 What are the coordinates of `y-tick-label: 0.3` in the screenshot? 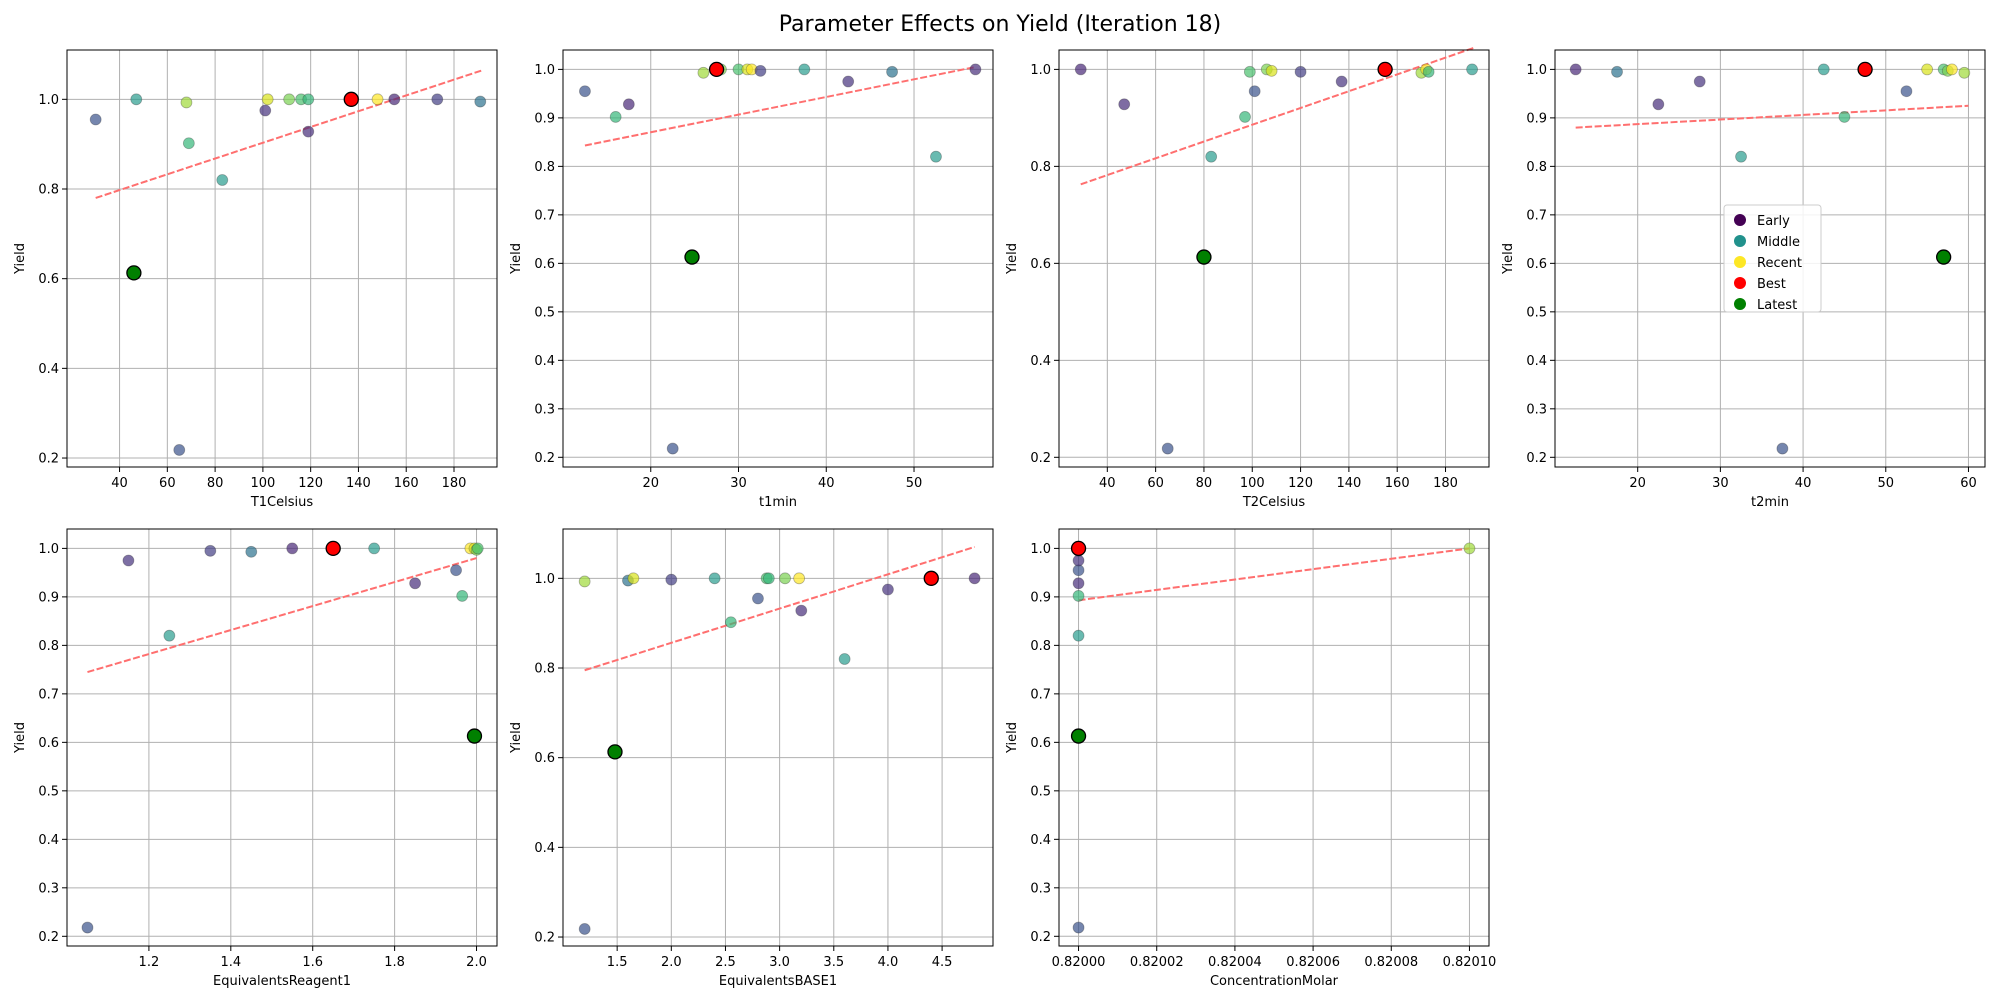 It's located at (544, 409).